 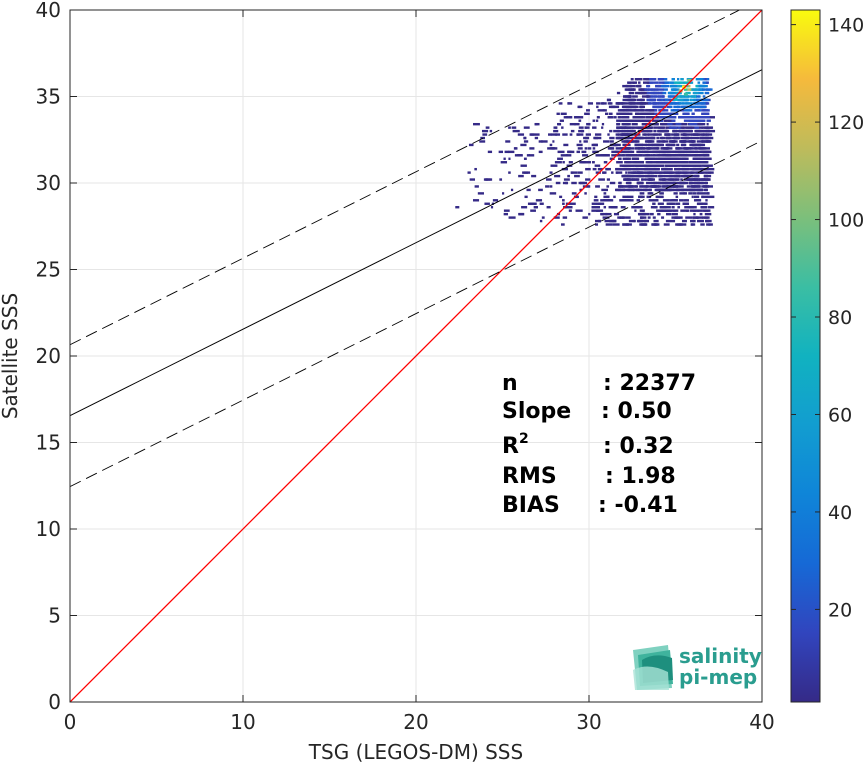 What do you see at coordinates (685, 94) in the screenshot?
I see `density-peak` at bounding box center [685, 94].